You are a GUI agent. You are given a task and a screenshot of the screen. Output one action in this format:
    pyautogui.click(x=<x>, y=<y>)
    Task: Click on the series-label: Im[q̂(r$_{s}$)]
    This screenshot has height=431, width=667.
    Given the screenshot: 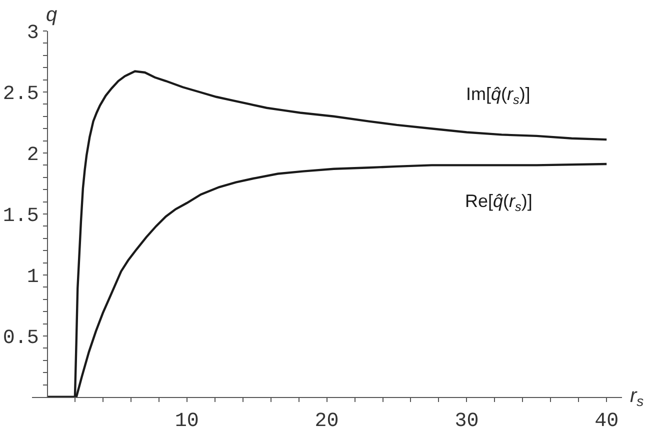 What is the action you would take?
    pyautogui.click(x=498, y=95)
    